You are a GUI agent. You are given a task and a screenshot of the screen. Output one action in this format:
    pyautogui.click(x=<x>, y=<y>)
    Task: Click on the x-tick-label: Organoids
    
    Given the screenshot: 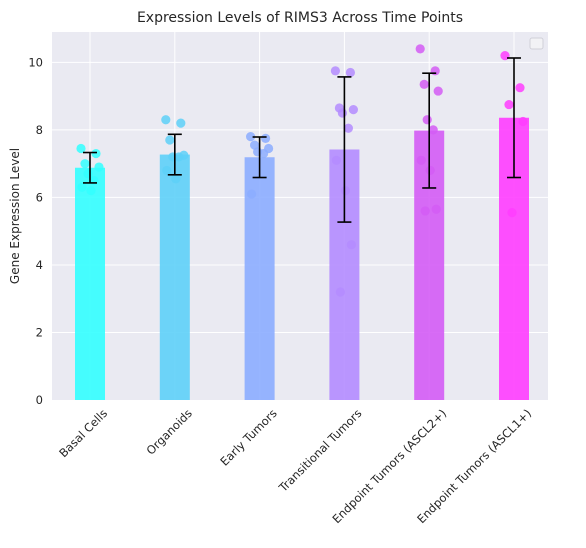 What is the action you would take?
    pyautogui.click(x=168, y=431)
    